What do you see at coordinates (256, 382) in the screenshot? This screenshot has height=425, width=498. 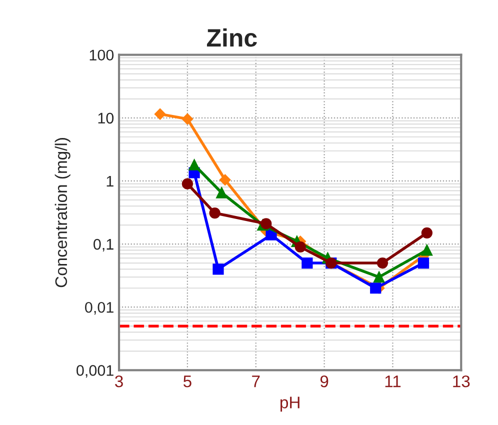 I see `x-tick-label: 7` at bounding box center [256, 382].